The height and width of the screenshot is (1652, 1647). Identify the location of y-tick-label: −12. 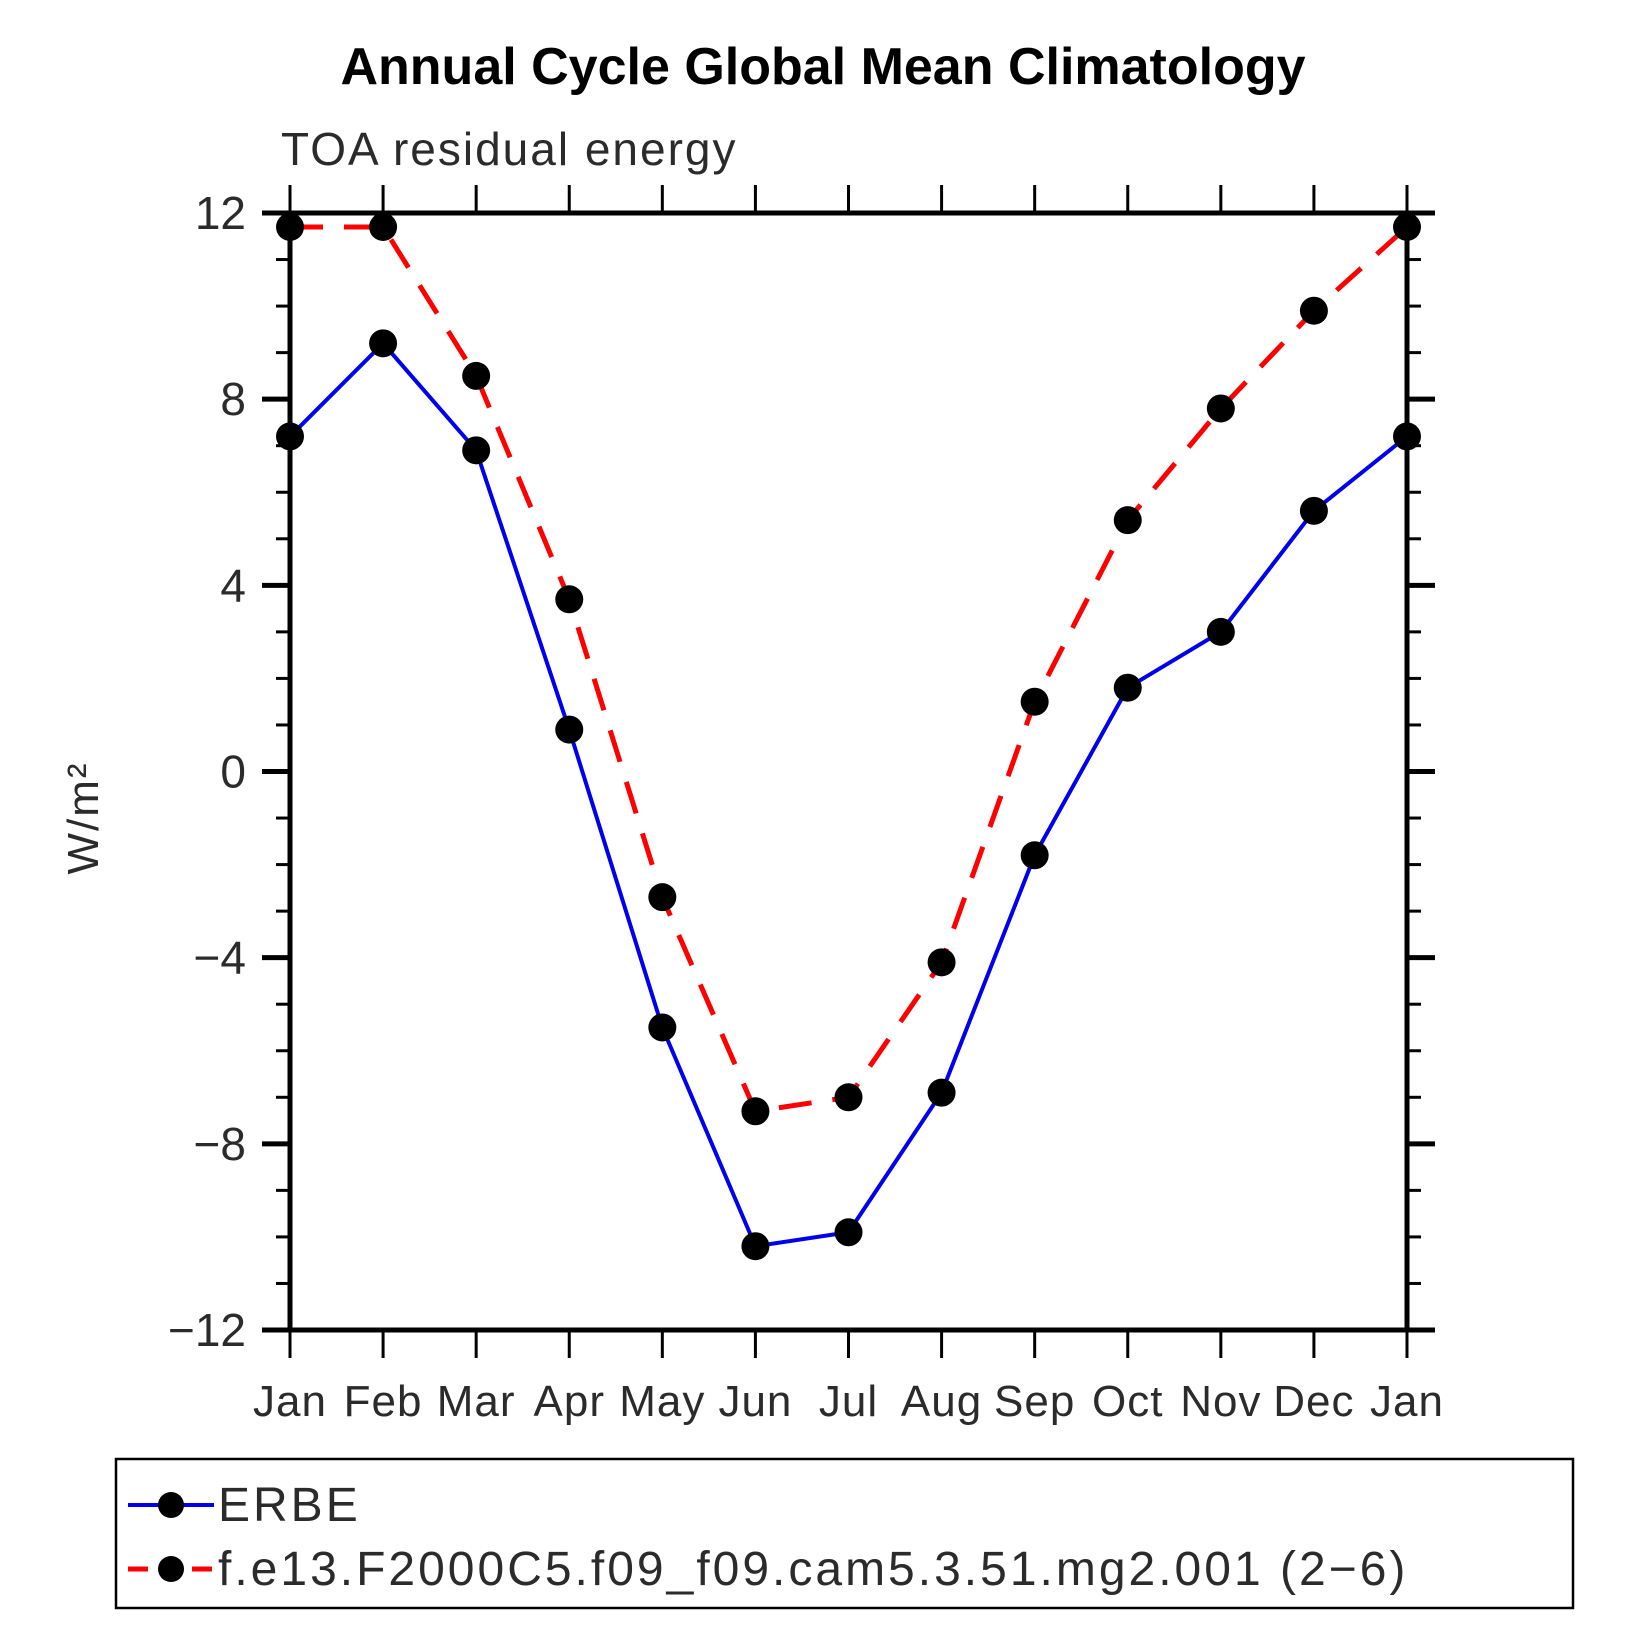
(207, 1330).